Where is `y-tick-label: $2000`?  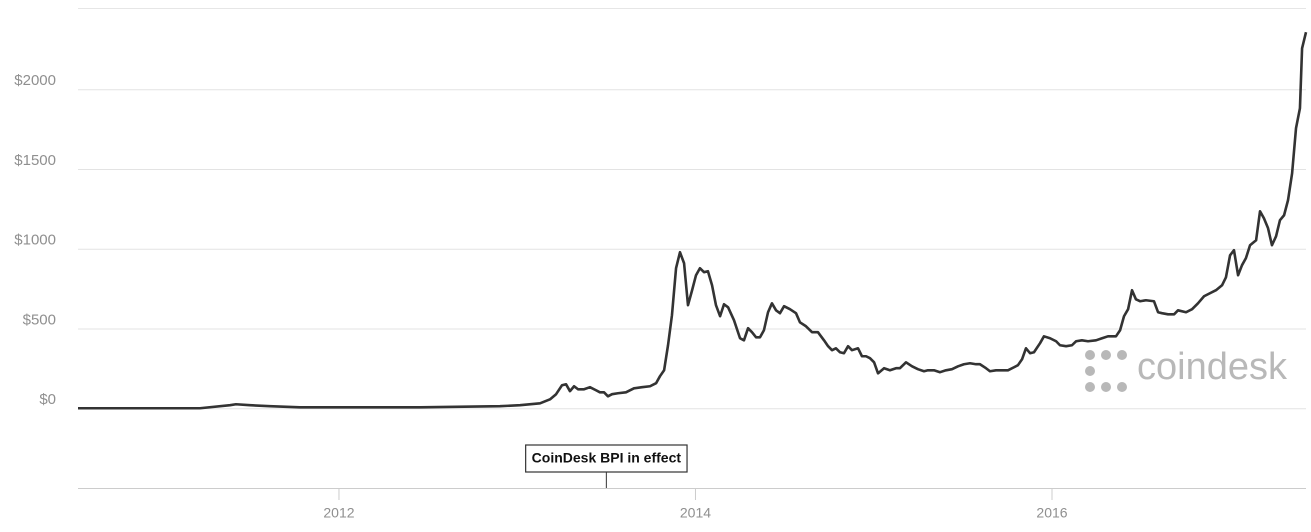 y-tick-label: $2000 is located at coordinates (35, 80).